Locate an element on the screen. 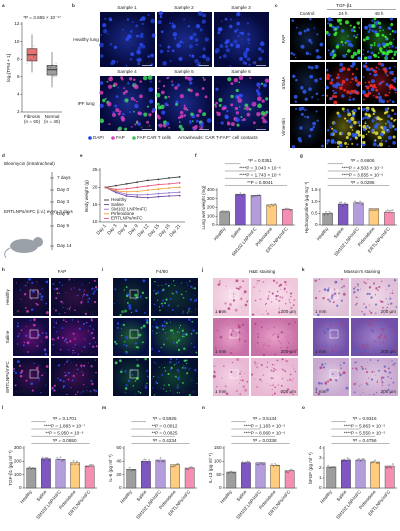 The width and height of the screenshot is (400, 531). series-line is located at coordinates (142, 189).